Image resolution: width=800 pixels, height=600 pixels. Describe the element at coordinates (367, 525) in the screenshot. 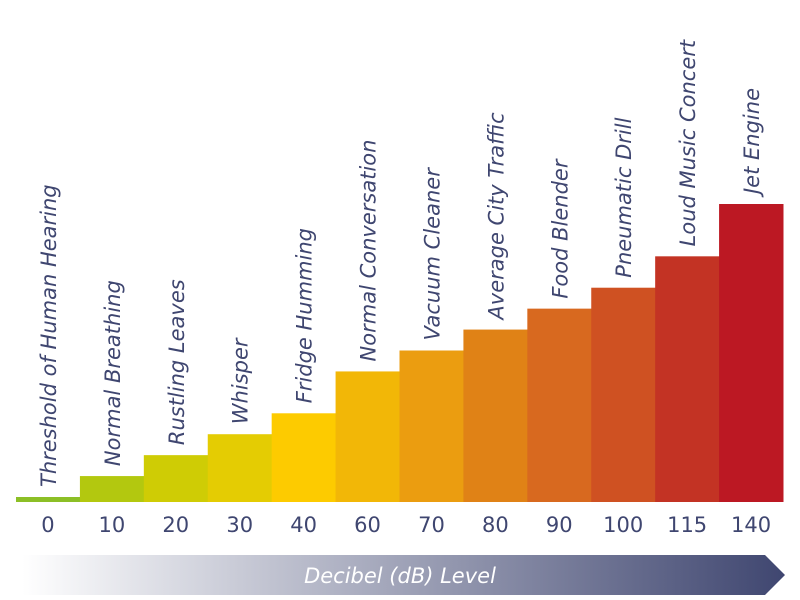

I see `x-tick-label: 60` at that location.